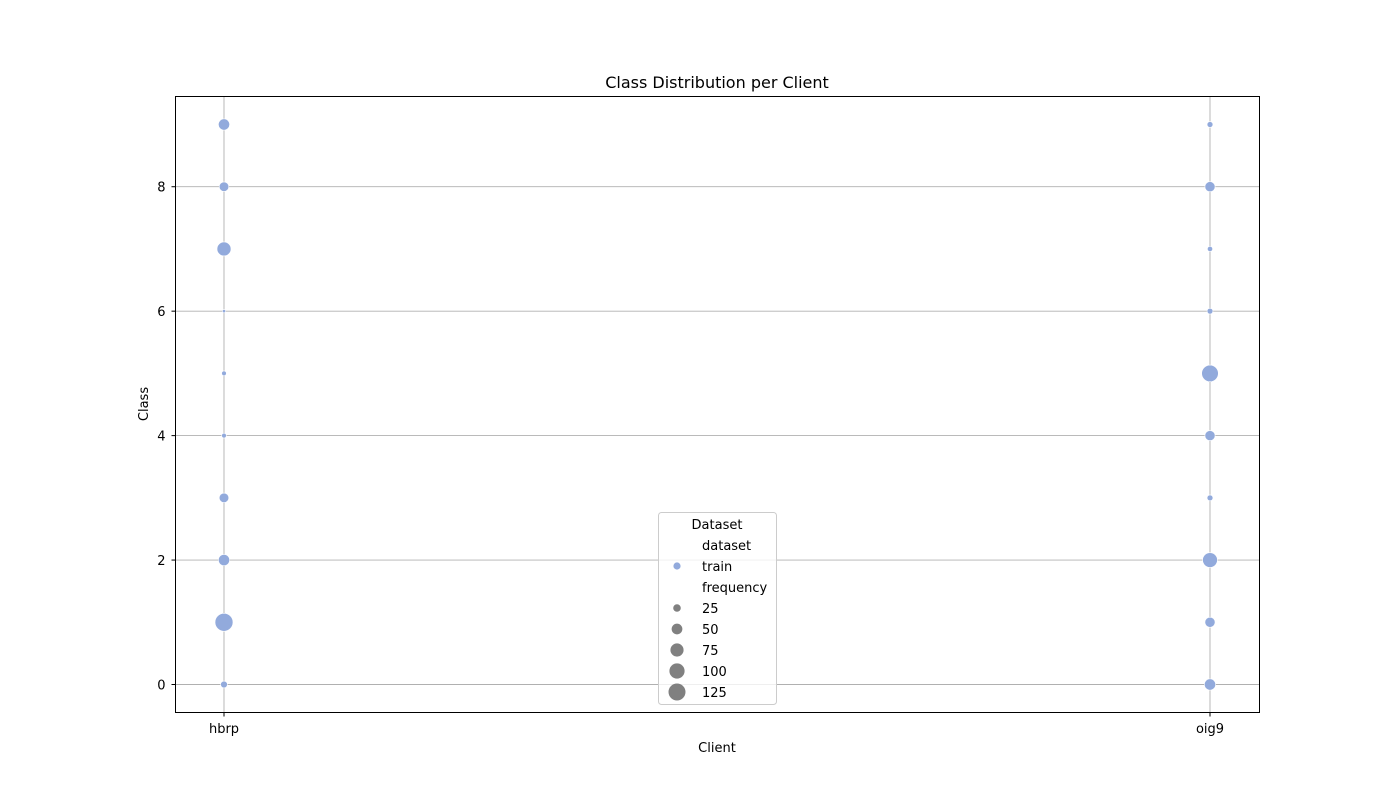  What do you see at coordinates (161, 561) in the screenshot?
I see `y-tick-label: 2` at bounding box center [161, 561].